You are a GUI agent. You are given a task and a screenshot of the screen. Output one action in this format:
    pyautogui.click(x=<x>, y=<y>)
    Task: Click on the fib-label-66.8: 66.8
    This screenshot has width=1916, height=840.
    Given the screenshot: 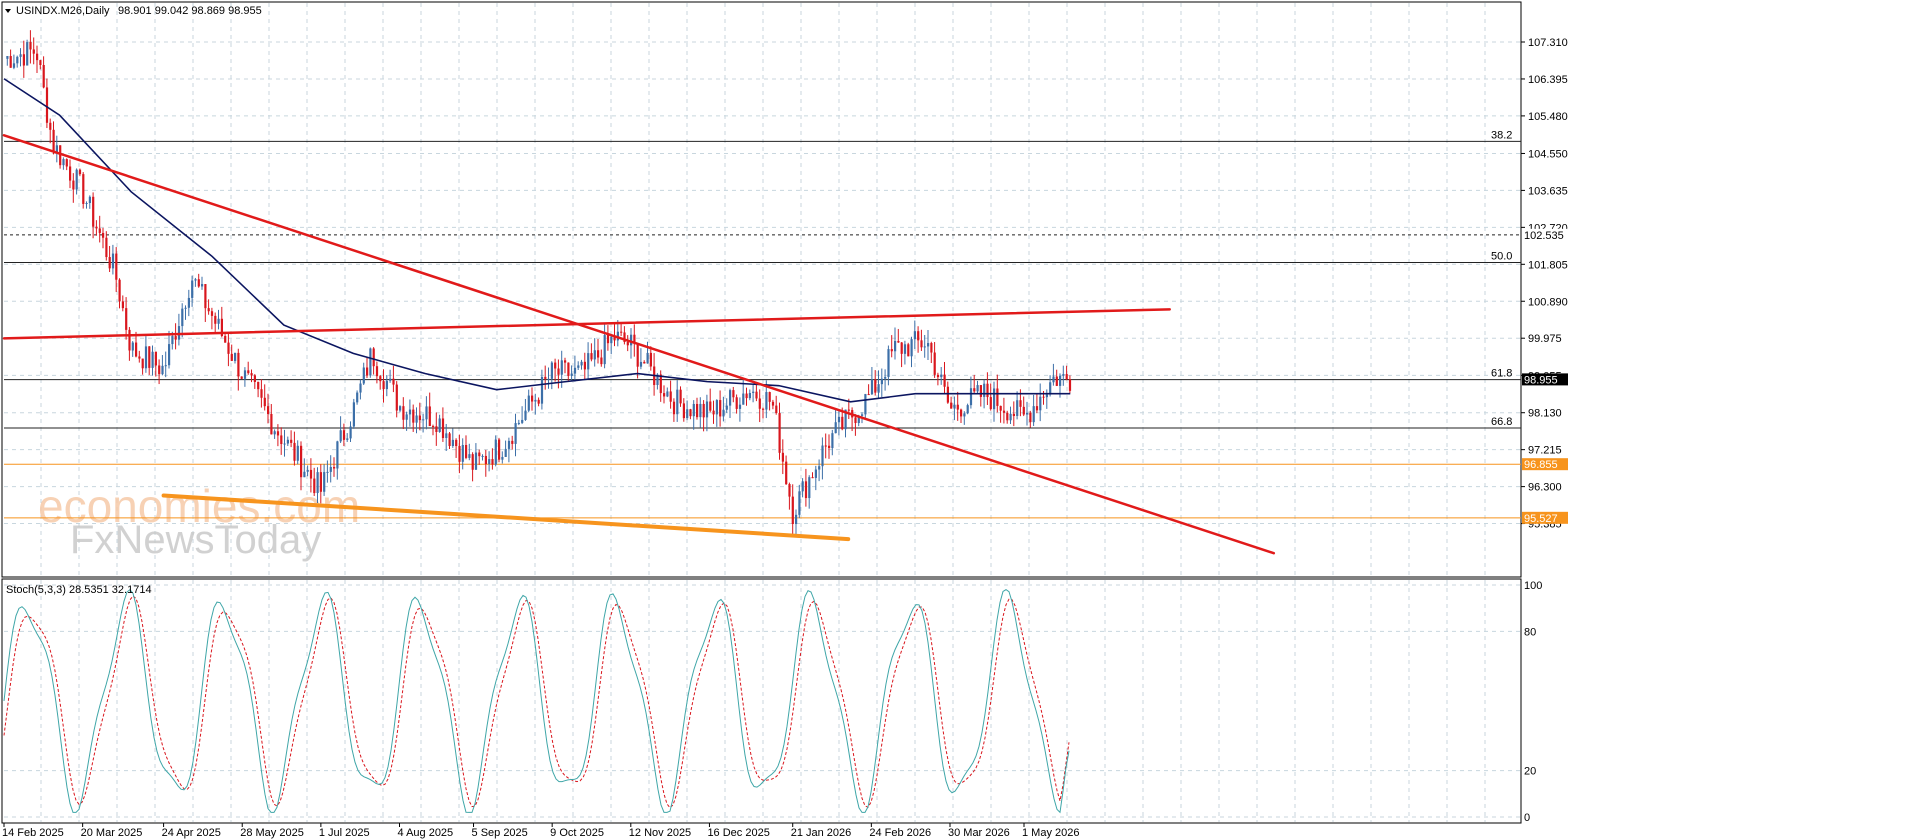 What is the action you would take?
    pyautogui.click(x=1501, y=422)
    